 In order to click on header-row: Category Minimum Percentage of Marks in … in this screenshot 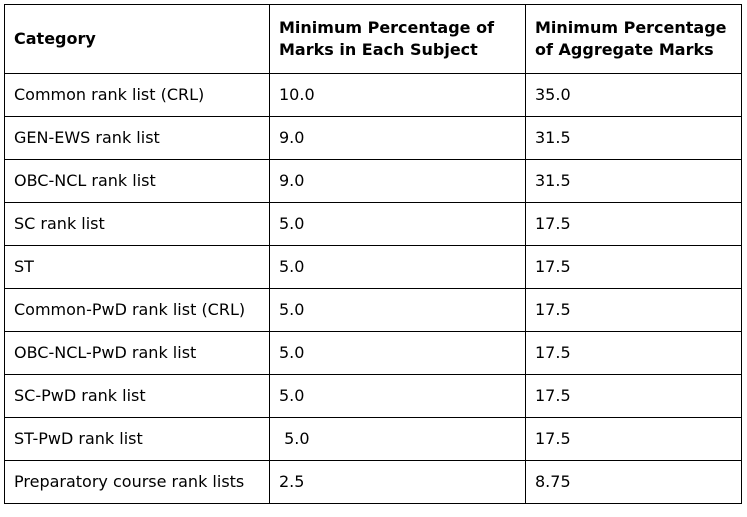, I will do `click(373, 39)`.